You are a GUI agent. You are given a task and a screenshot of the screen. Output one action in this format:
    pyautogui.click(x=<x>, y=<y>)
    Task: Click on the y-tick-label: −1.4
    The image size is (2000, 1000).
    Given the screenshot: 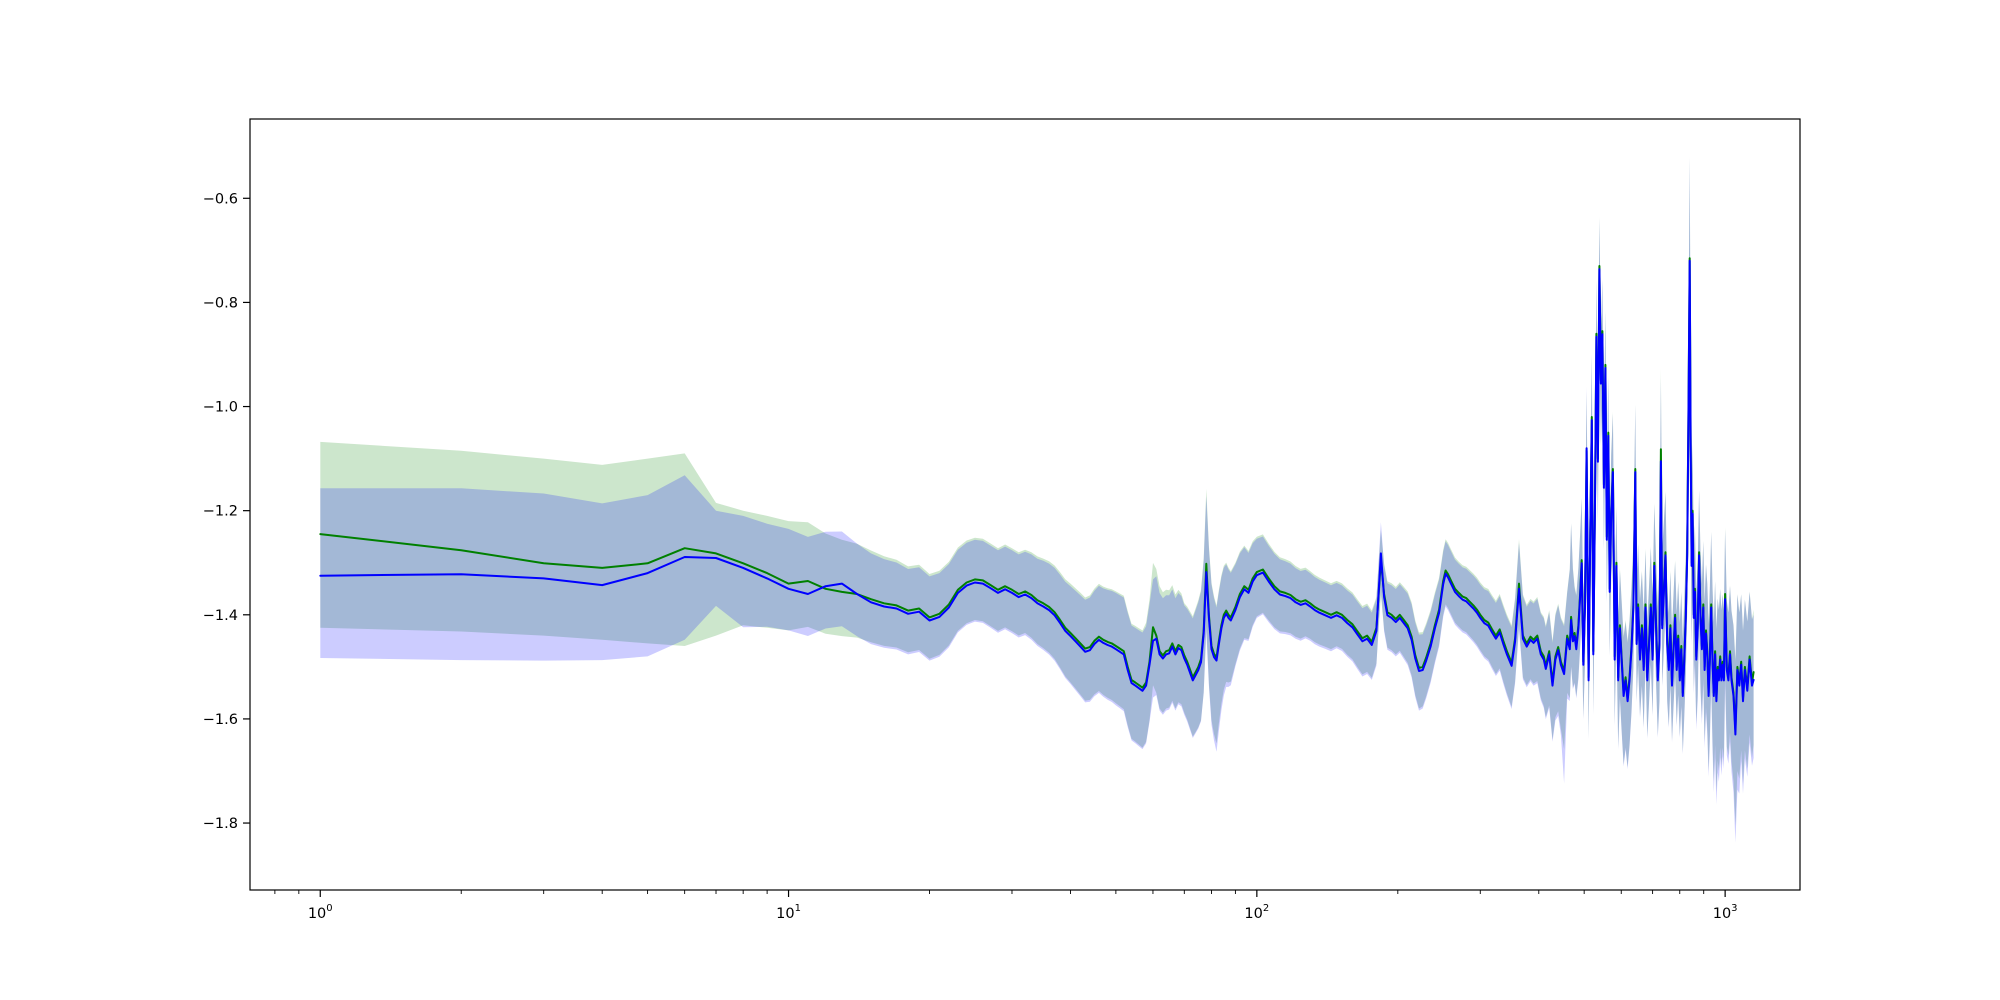 What is the action you would take?
    pyautogui.click(x=220, y=616)
    